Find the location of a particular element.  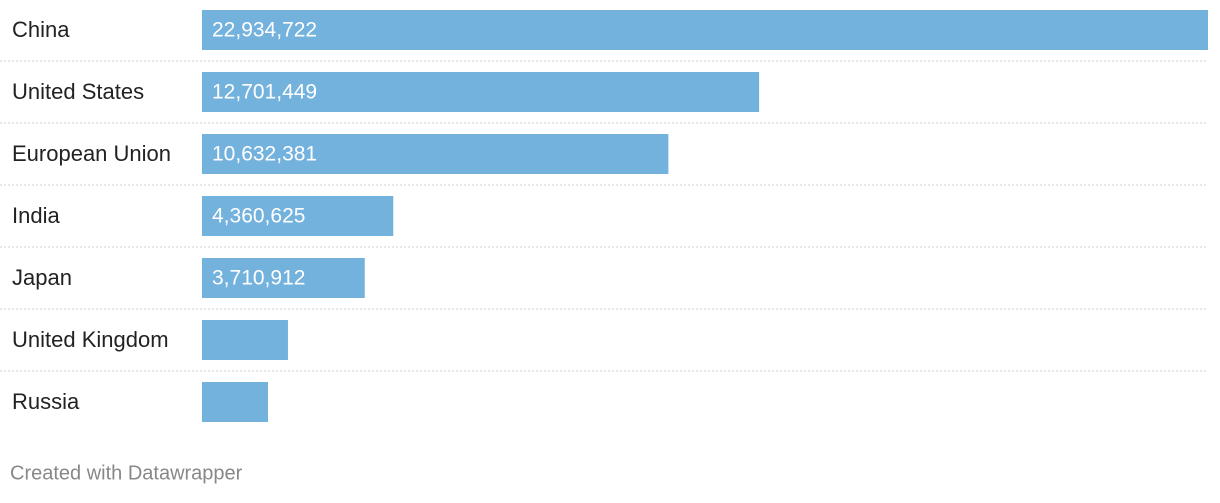

category-label: China is located at coordinates (41, 29).